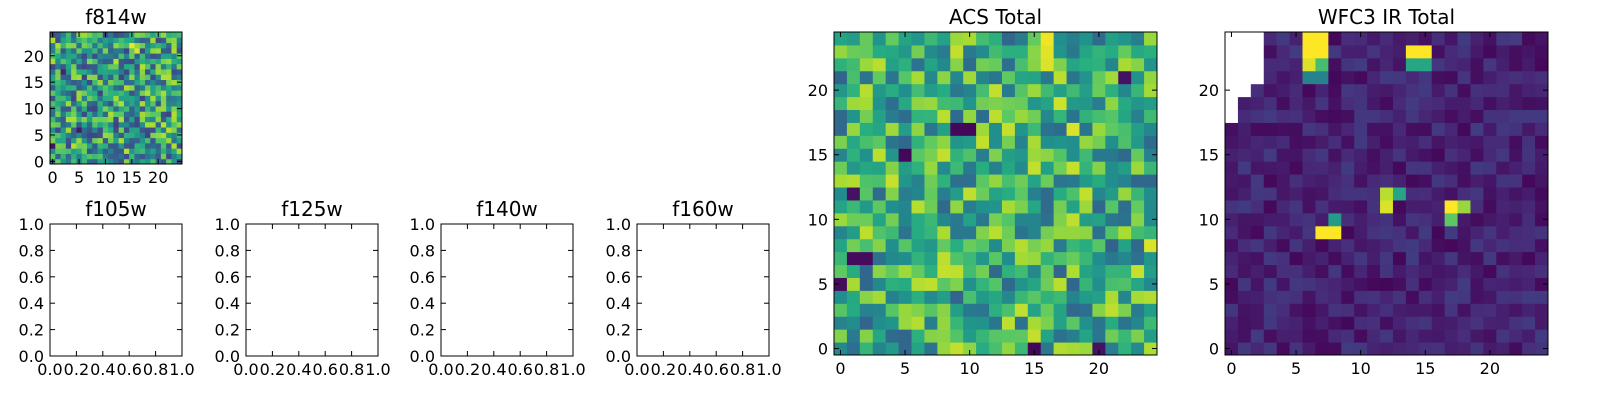 The height and width of the screenshot is (400, 1600). Describe the element at coordinates (618, 250) in the screenshot. I see `f160w-ytick-label: 0.8` at that location.